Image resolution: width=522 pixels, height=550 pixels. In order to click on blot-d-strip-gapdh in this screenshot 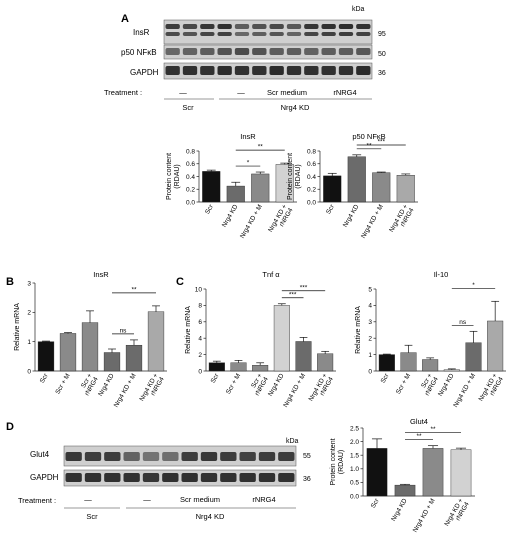, I will do `click(180, 478)`.